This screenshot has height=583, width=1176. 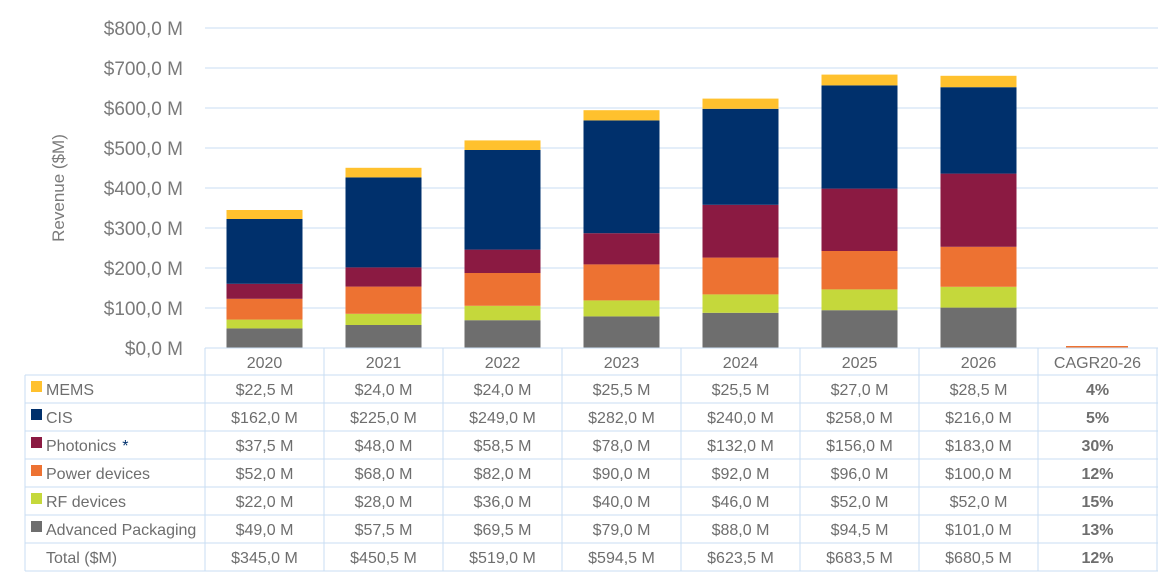 I want to click on table-cell: $450,5 M, so click(x=383, y=558).